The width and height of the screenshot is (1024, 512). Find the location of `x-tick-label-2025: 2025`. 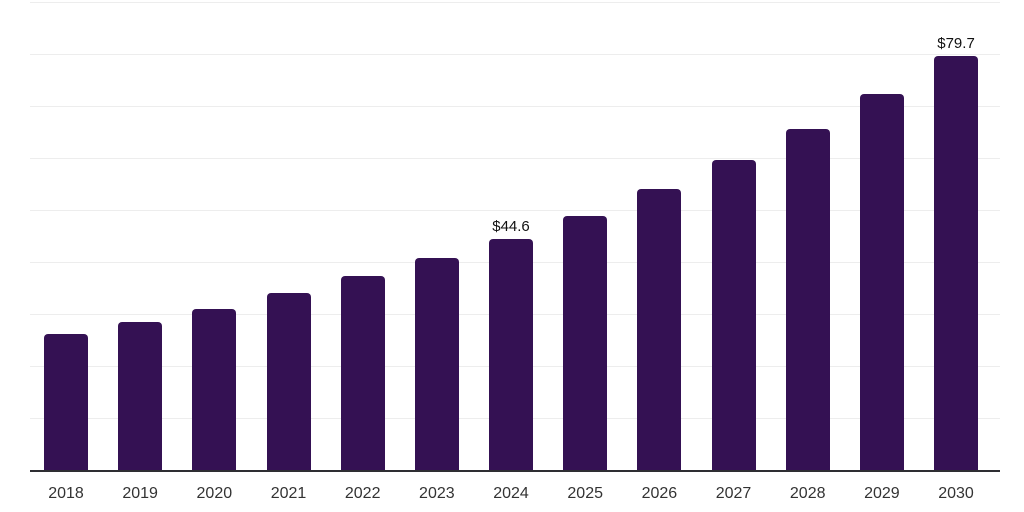

x-tick-label-2025: 2025 is located at coordinates (585, 493).